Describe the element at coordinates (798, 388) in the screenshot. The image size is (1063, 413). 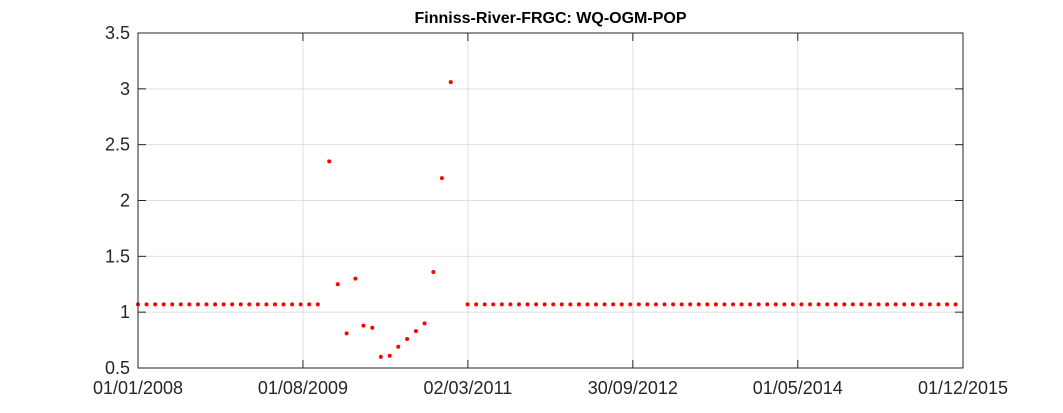
I see `x-tick-label: 01/05/2014` at that location.